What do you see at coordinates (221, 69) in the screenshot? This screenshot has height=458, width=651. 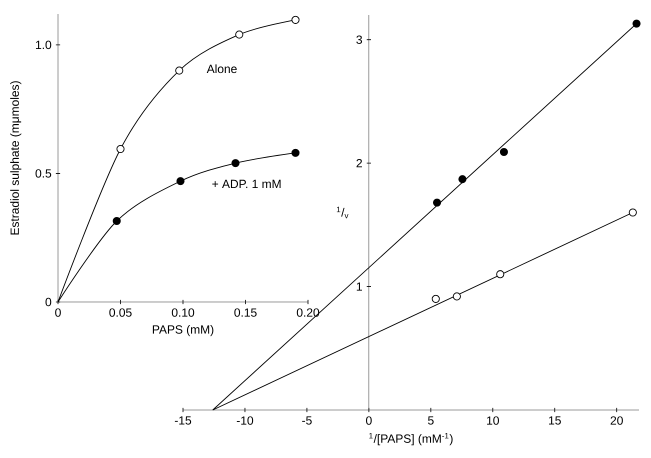 I see `annotation: Alone` at bounding box center [221, 69].